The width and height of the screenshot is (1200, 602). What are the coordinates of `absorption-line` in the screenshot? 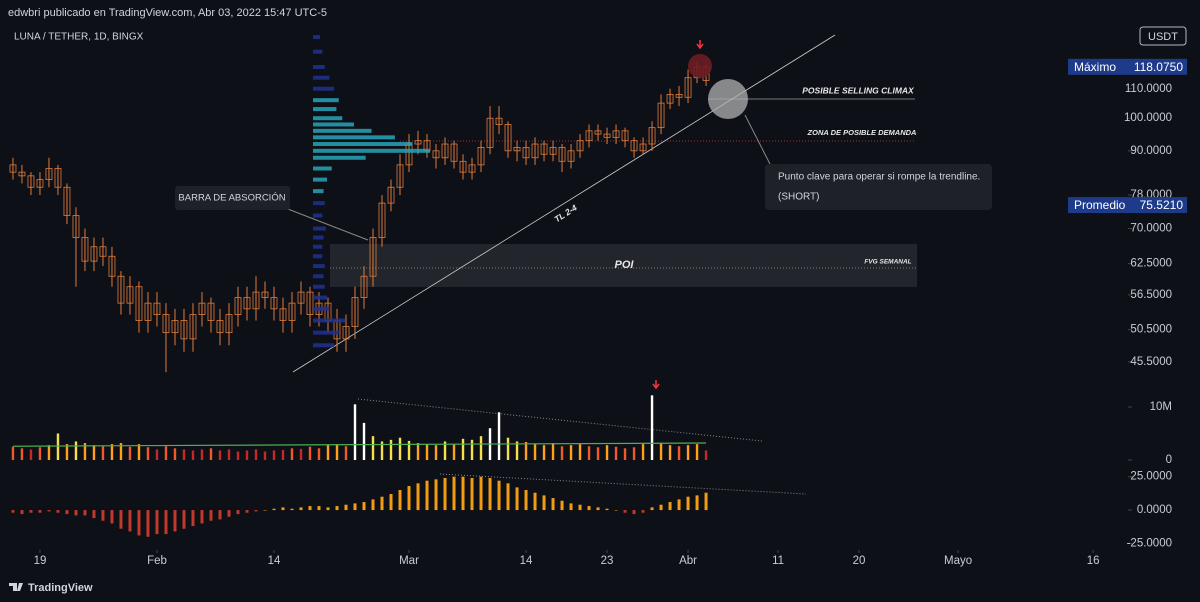 It's located at (324, 223).